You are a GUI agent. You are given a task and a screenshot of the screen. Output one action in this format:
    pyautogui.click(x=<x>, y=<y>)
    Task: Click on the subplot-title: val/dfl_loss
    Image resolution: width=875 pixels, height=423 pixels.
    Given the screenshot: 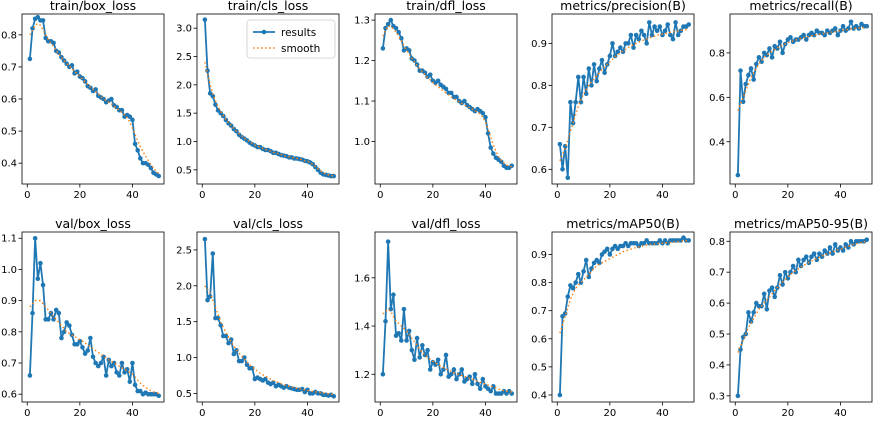 What is the action you would take?
    pyautogui.click(x=446, y=223)
    